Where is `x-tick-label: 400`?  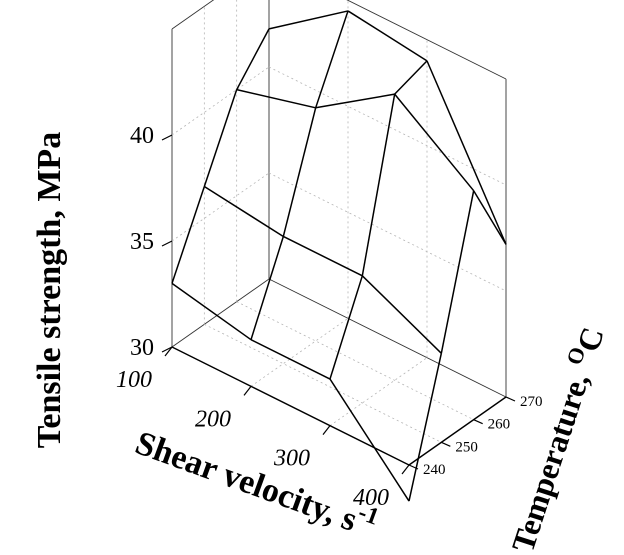
x-tick-label: 400 is located at coordinates (371, 498).